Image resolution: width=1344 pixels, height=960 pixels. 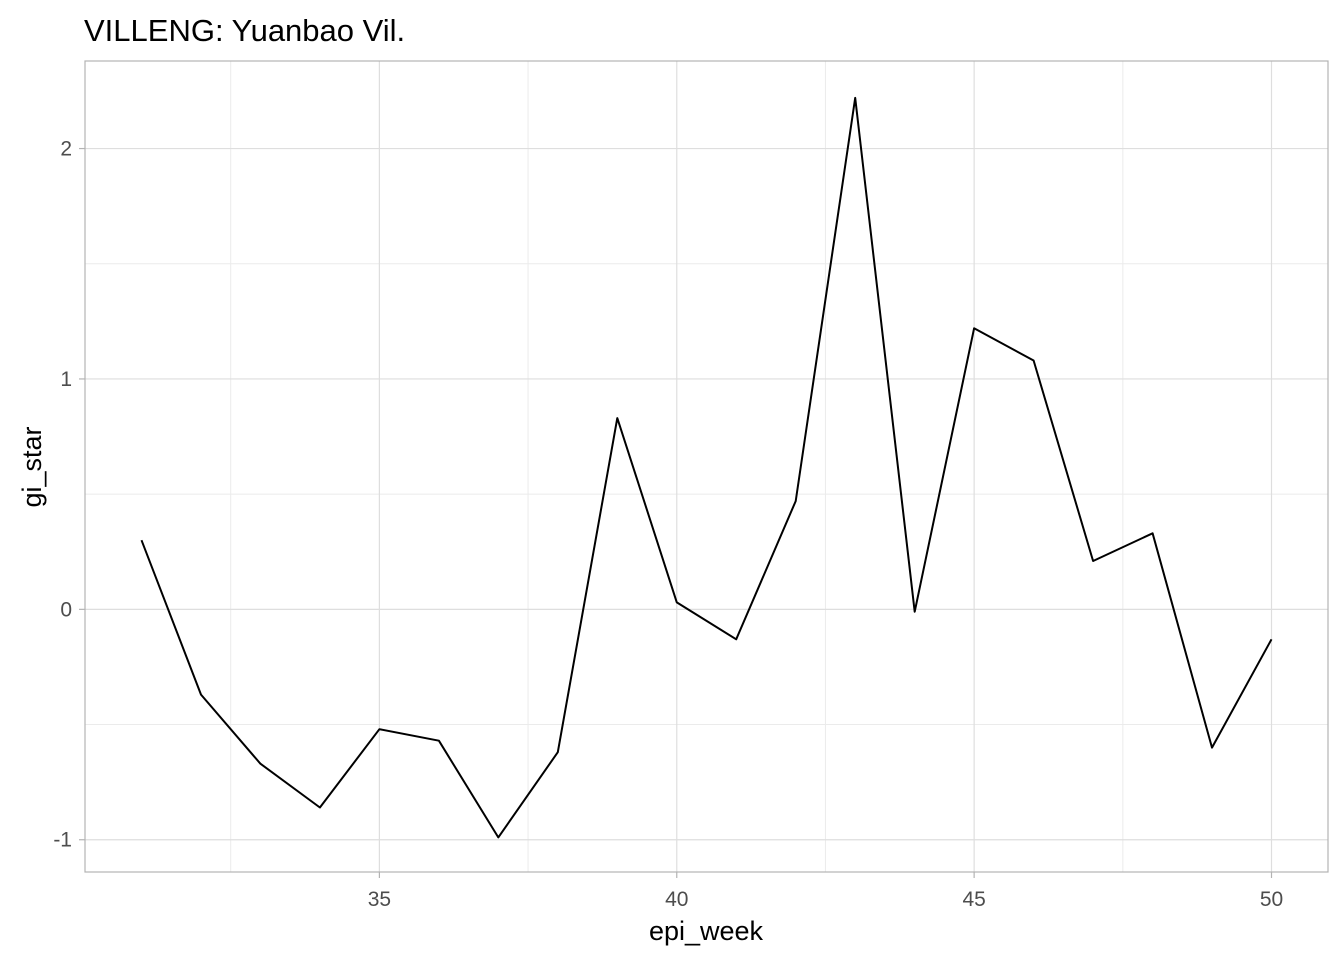 I want to click on x-axis-title: epi_week, so click(x=706, y=931).